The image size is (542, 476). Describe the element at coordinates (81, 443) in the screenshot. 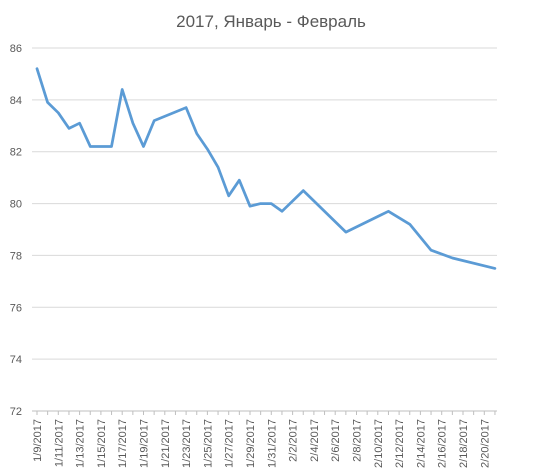

I see `x-tick-label: 1/13/2017` at that location.